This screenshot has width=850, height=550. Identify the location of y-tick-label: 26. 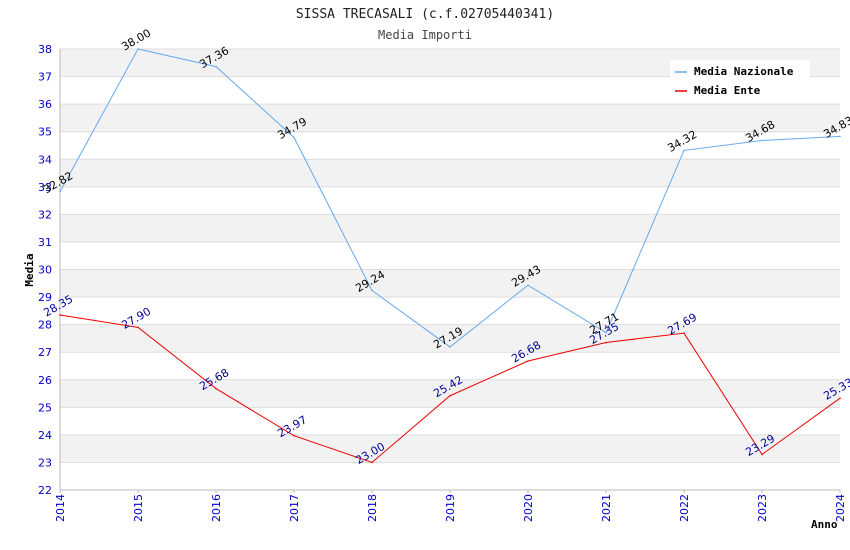
(45, 380).